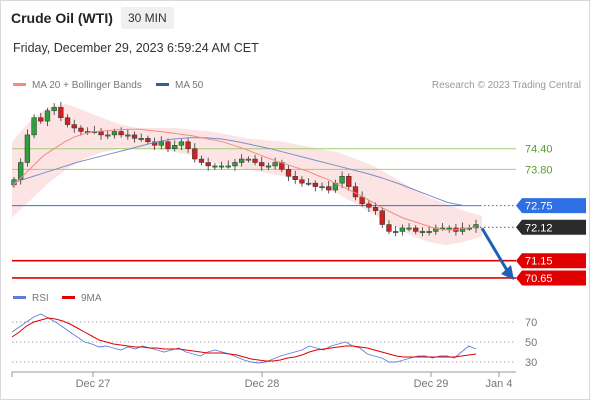 The height and width of the screenshot is (400, 590). What do you see at coordinates (495, 250) in the screenshot?
I see `forecast-arrow-shaft` at bounding box center [495, 250].